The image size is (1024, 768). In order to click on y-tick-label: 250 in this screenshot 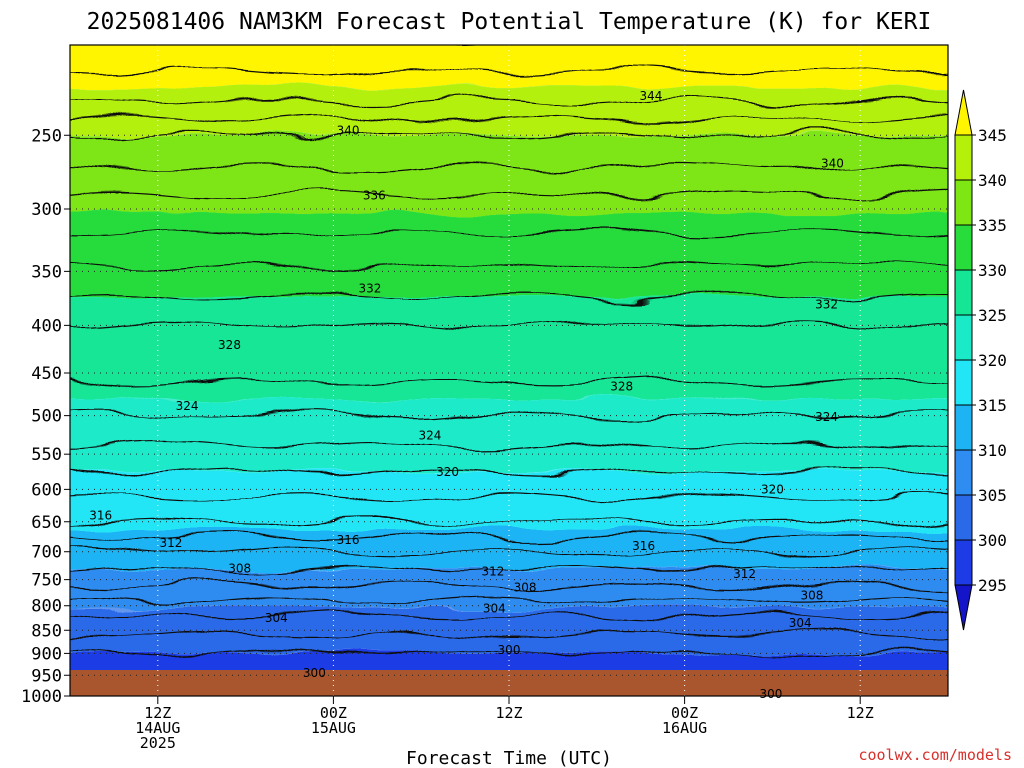, I will do `click(46, 136)`.